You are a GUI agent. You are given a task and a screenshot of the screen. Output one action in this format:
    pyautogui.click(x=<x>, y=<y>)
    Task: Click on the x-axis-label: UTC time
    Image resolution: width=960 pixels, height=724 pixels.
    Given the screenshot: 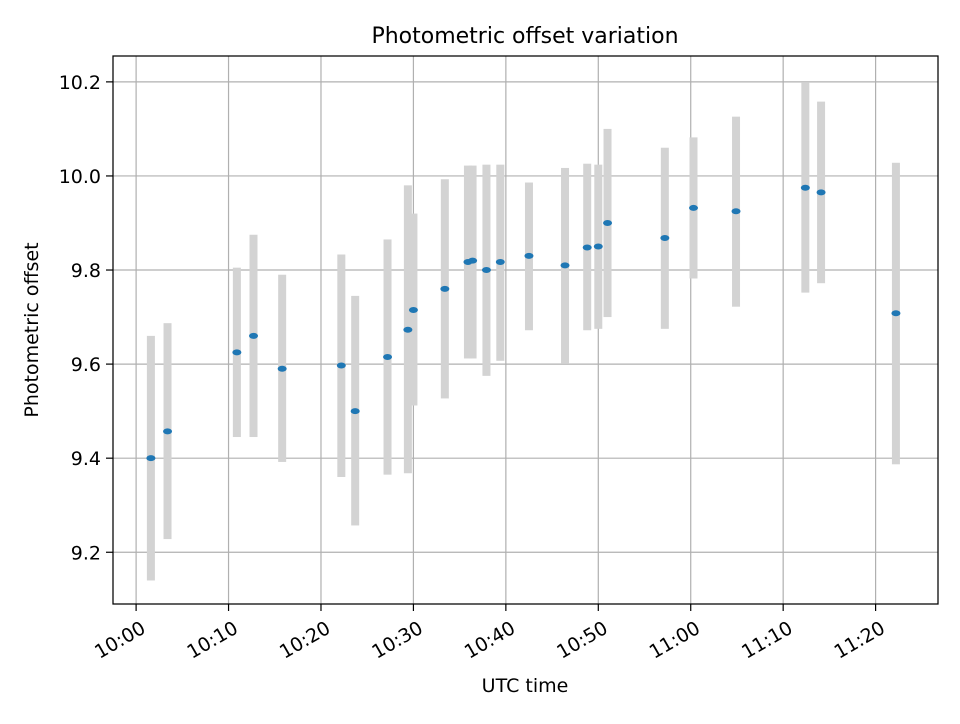 What is the action you would take?
    pyautogui.click(x=525, y=686)
    